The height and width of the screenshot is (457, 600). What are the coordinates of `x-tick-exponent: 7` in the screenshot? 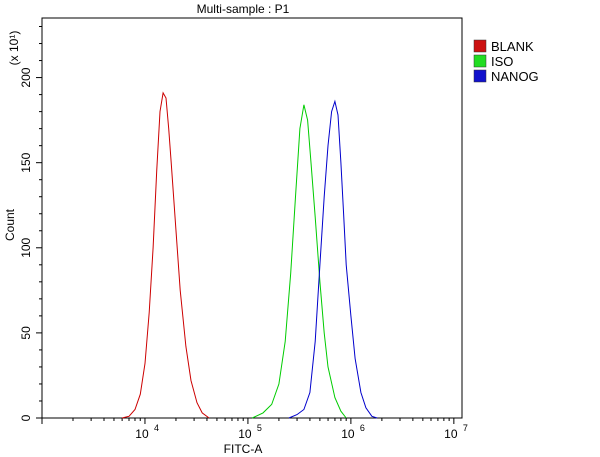 It's located at (465, 428).